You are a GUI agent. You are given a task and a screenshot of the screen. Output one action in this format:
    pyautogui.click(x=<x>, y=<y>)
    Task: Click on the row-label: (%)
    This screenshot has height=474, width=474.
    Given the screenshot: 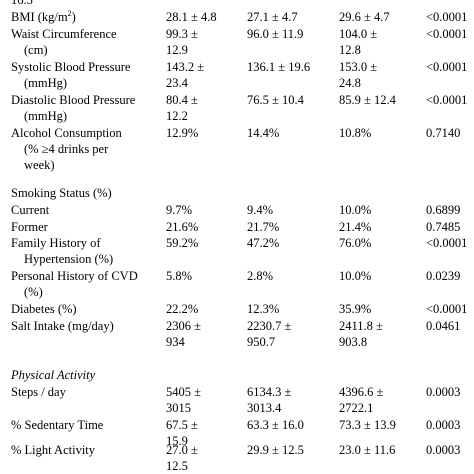 What is the action you would take?
    pyautogui.click(x=33, y=292)
    